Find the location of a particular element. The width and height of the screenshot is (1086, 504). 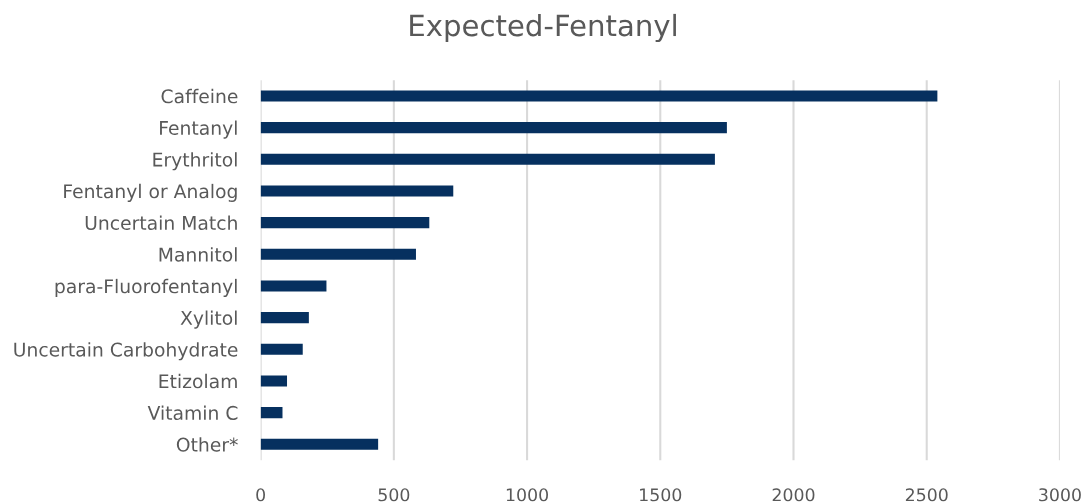

y-tick-label: Fentanyl is located at coordinates (198, 129).